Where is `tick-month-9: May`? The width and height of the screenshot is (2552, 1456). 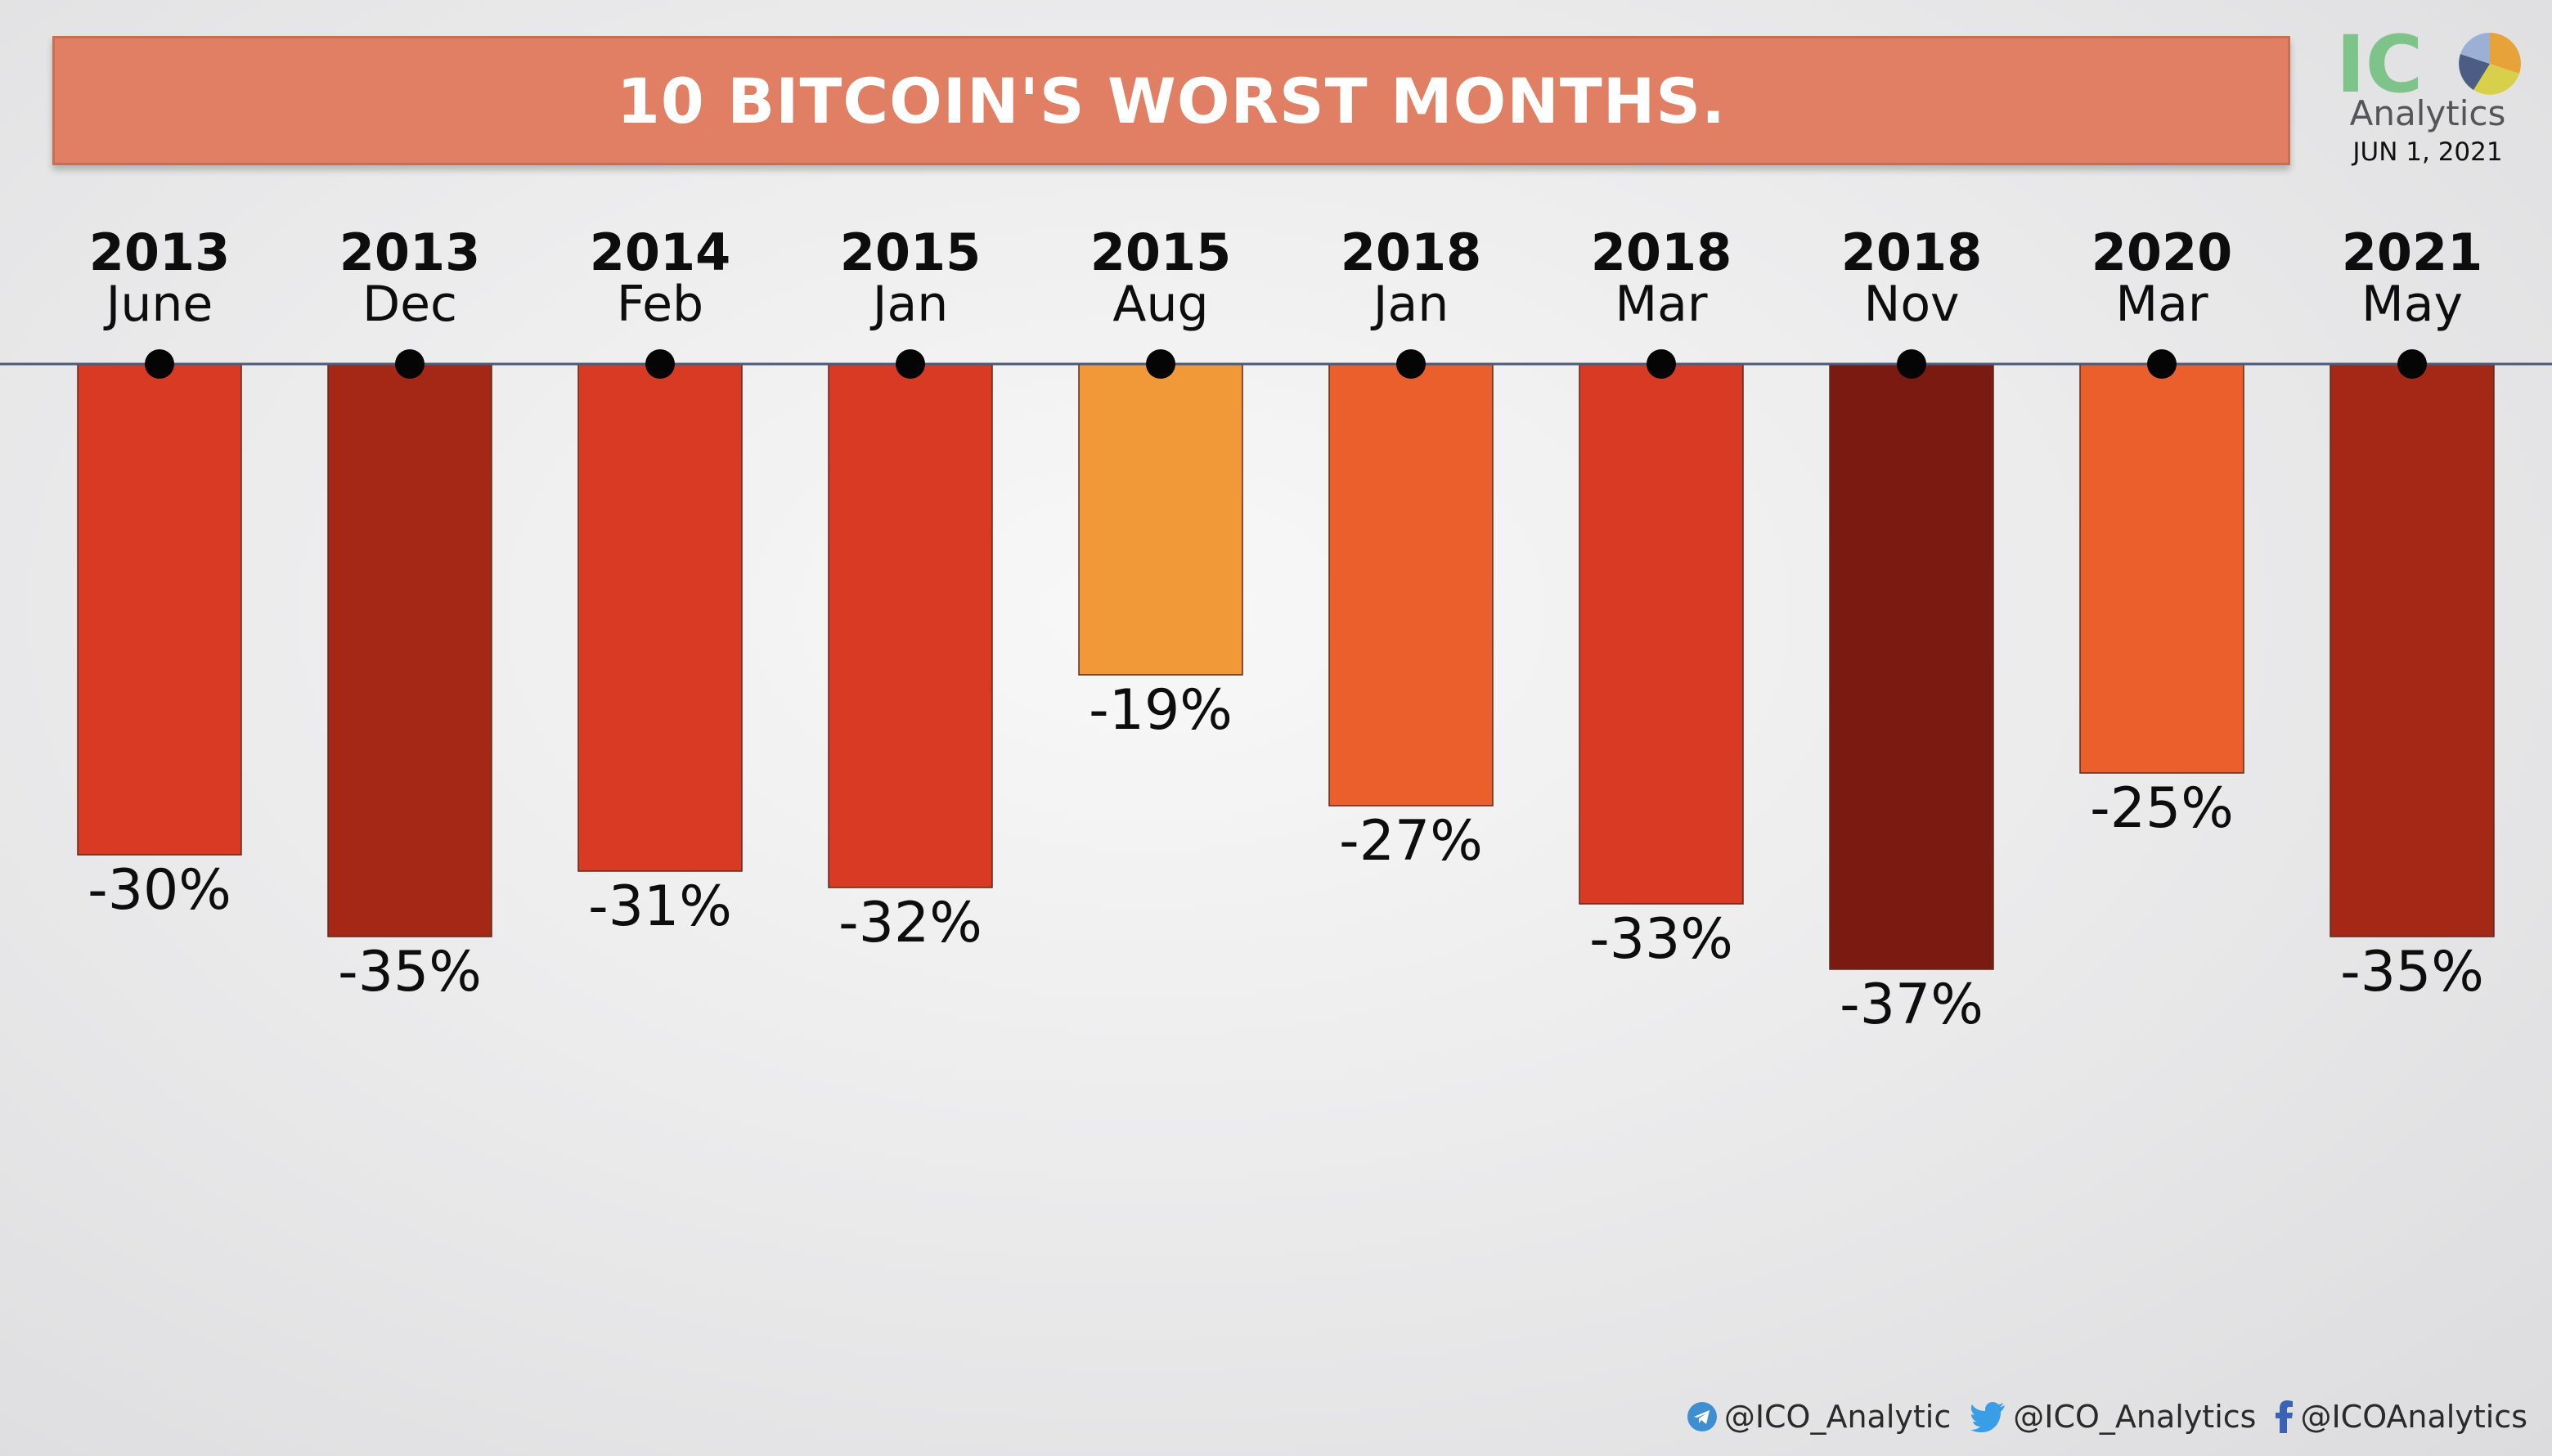 tick-month-9: May is located at coordinates (2412, 305).